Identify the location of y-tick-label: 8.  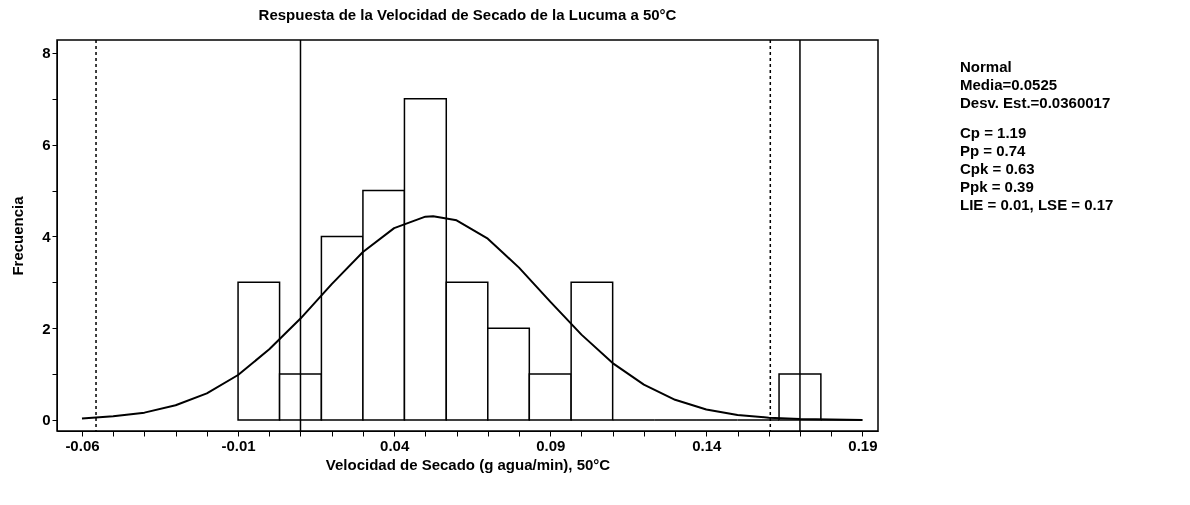
(46, 53).